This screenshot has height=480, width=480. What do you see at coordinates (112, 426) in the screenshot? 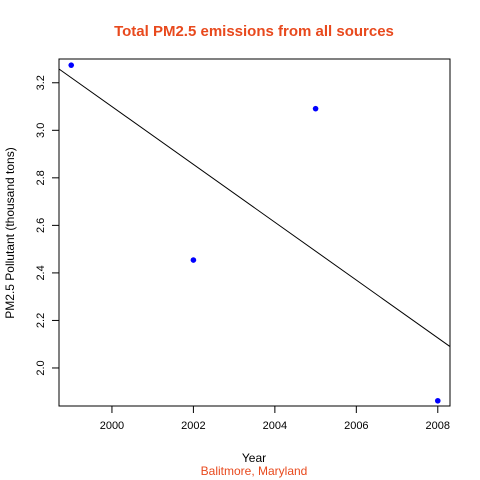
I see `x-tick-label: 2000` at bounding box center [112, 426].